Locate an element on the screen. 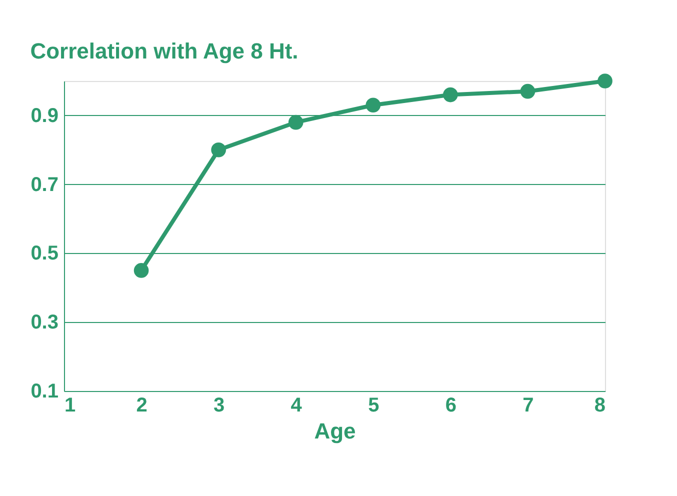  y-tick-label: 0.1 is located at coordinates (44, 391).